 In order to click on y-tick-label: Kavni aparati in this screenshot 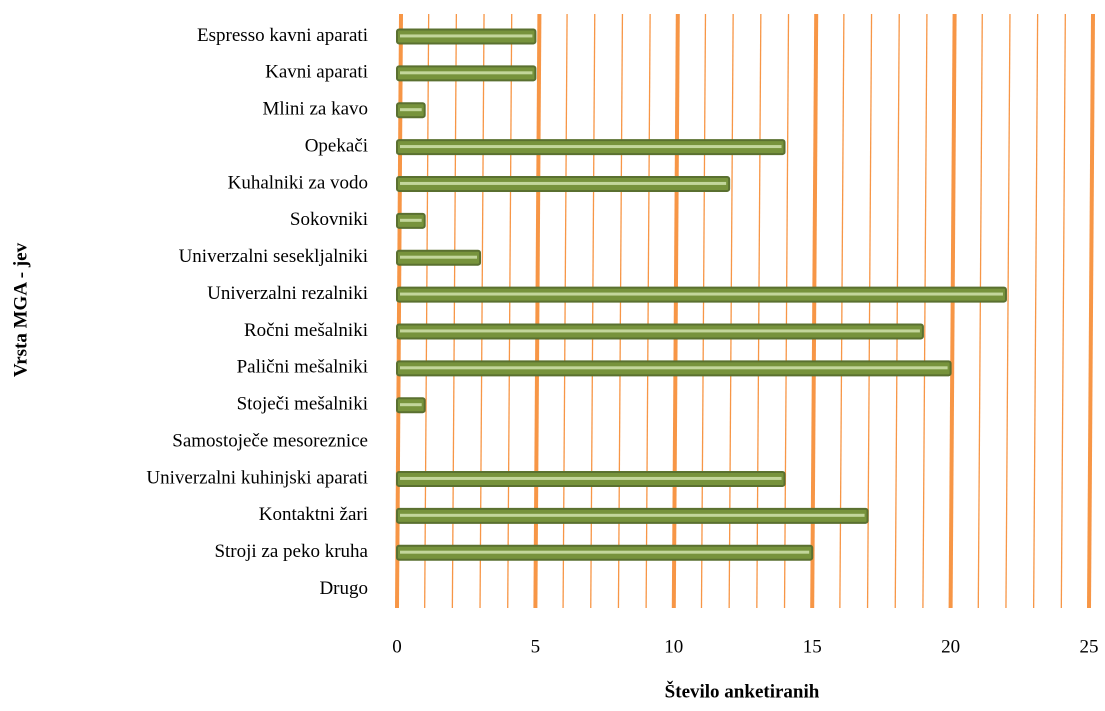, I will do `click(316, 72)`.